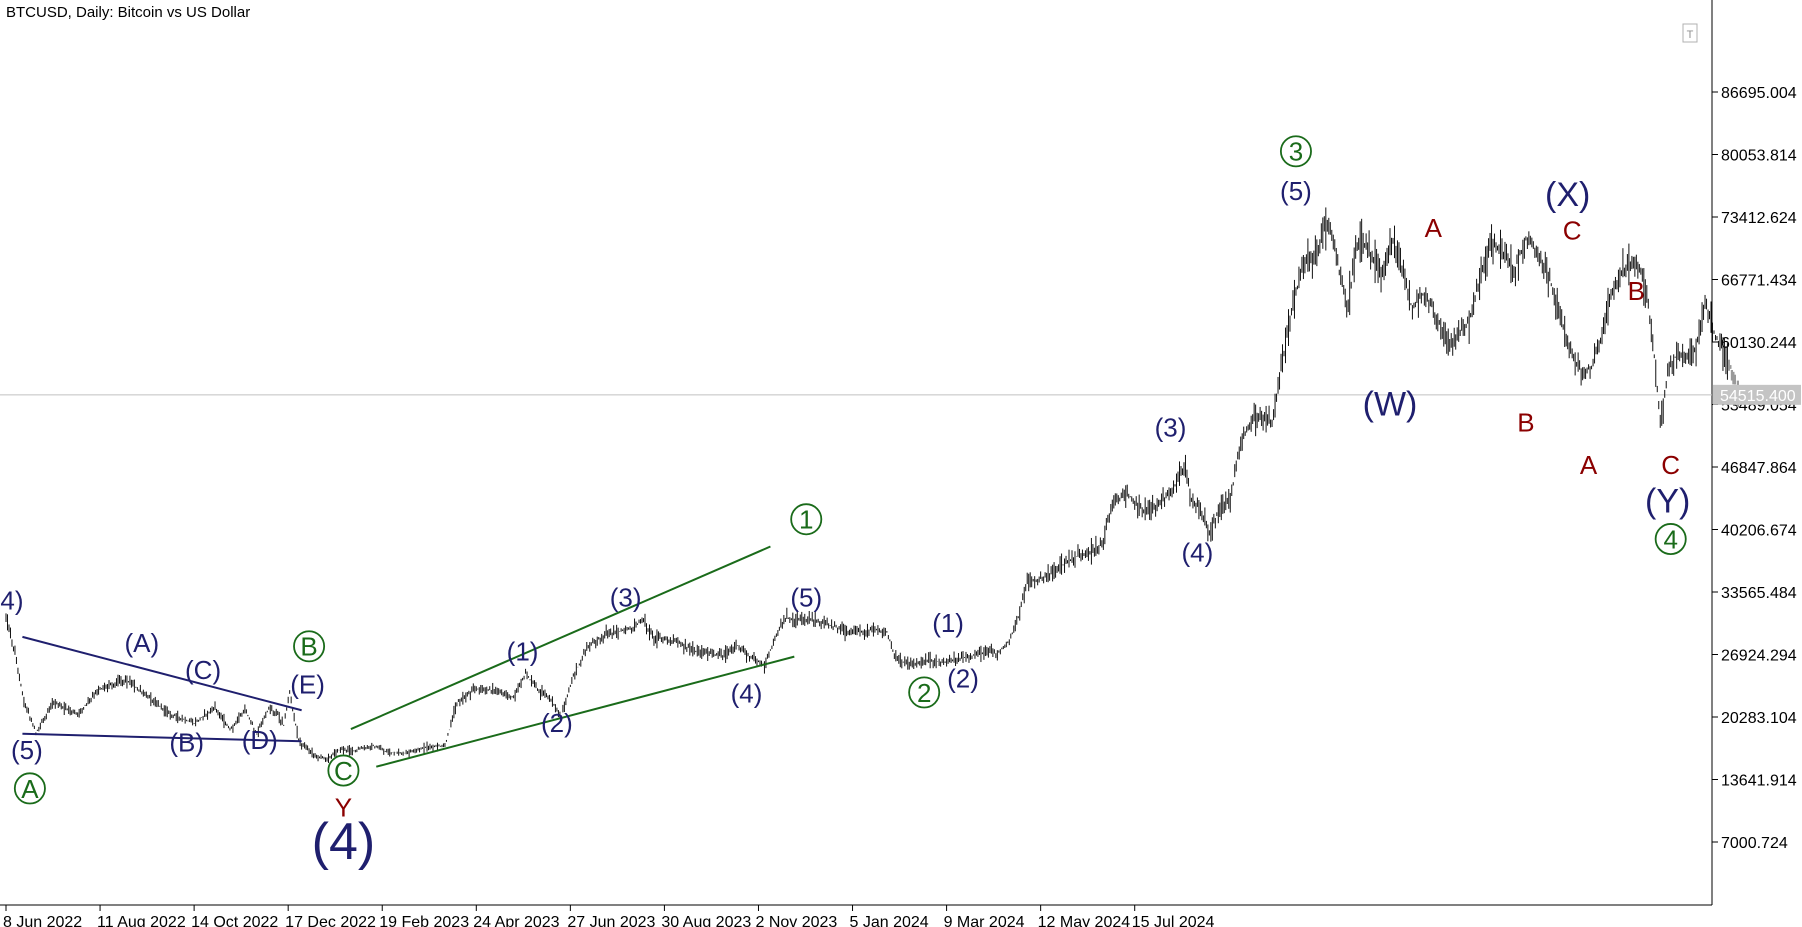 The image size is (1802, 927). I want to click on x-tick-label: 19 Feb 2023, so click(424, 920).